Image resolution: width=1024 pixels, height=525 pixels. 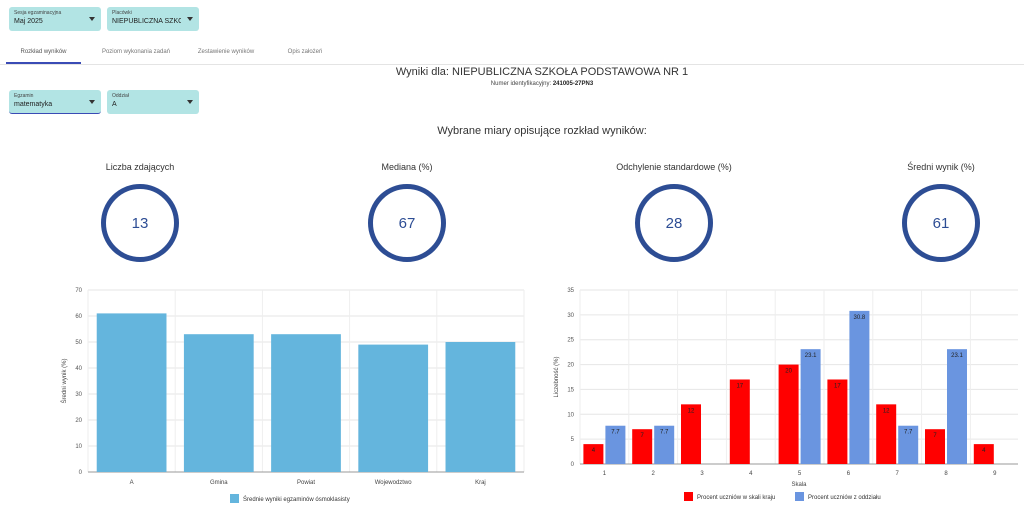 I want to click on x-tick-label: Wojewodztwo, so click(x=394, y=483).